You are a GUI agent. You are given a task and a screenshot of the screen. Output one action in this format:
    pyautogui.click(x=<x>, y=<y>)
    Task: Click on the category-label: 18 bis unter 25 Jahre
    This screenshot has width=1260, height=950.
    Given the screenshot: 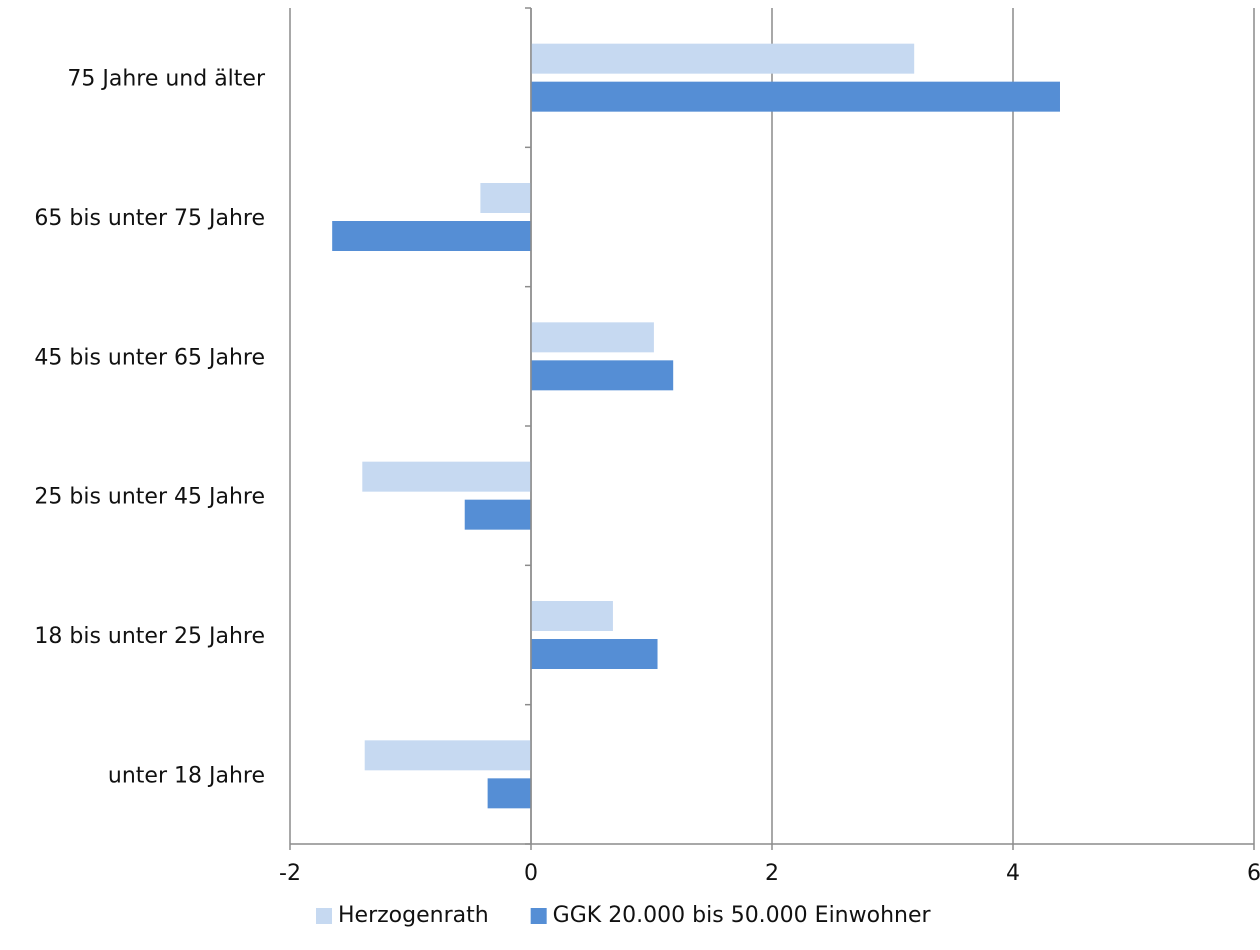 What is the action you would take?
    pyautogui.click(x=149, y=636)
    